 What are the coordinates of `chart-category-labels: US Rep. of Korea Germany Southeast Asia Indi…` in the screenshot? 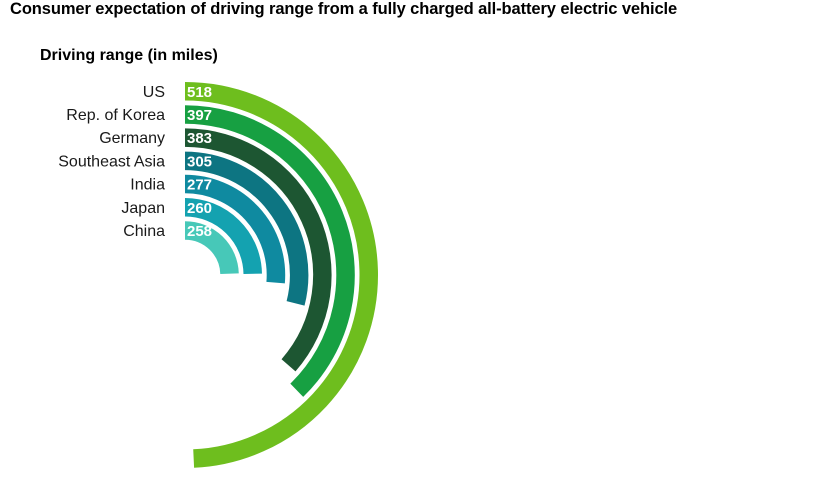 It's located at (111, 162).